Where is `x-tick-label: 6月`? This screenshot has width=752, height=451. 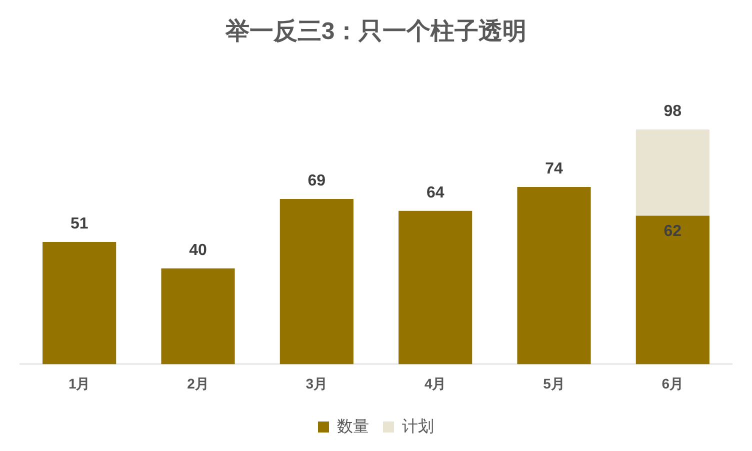 x-tick-label: 6月 is located at coordinates (673, 383).